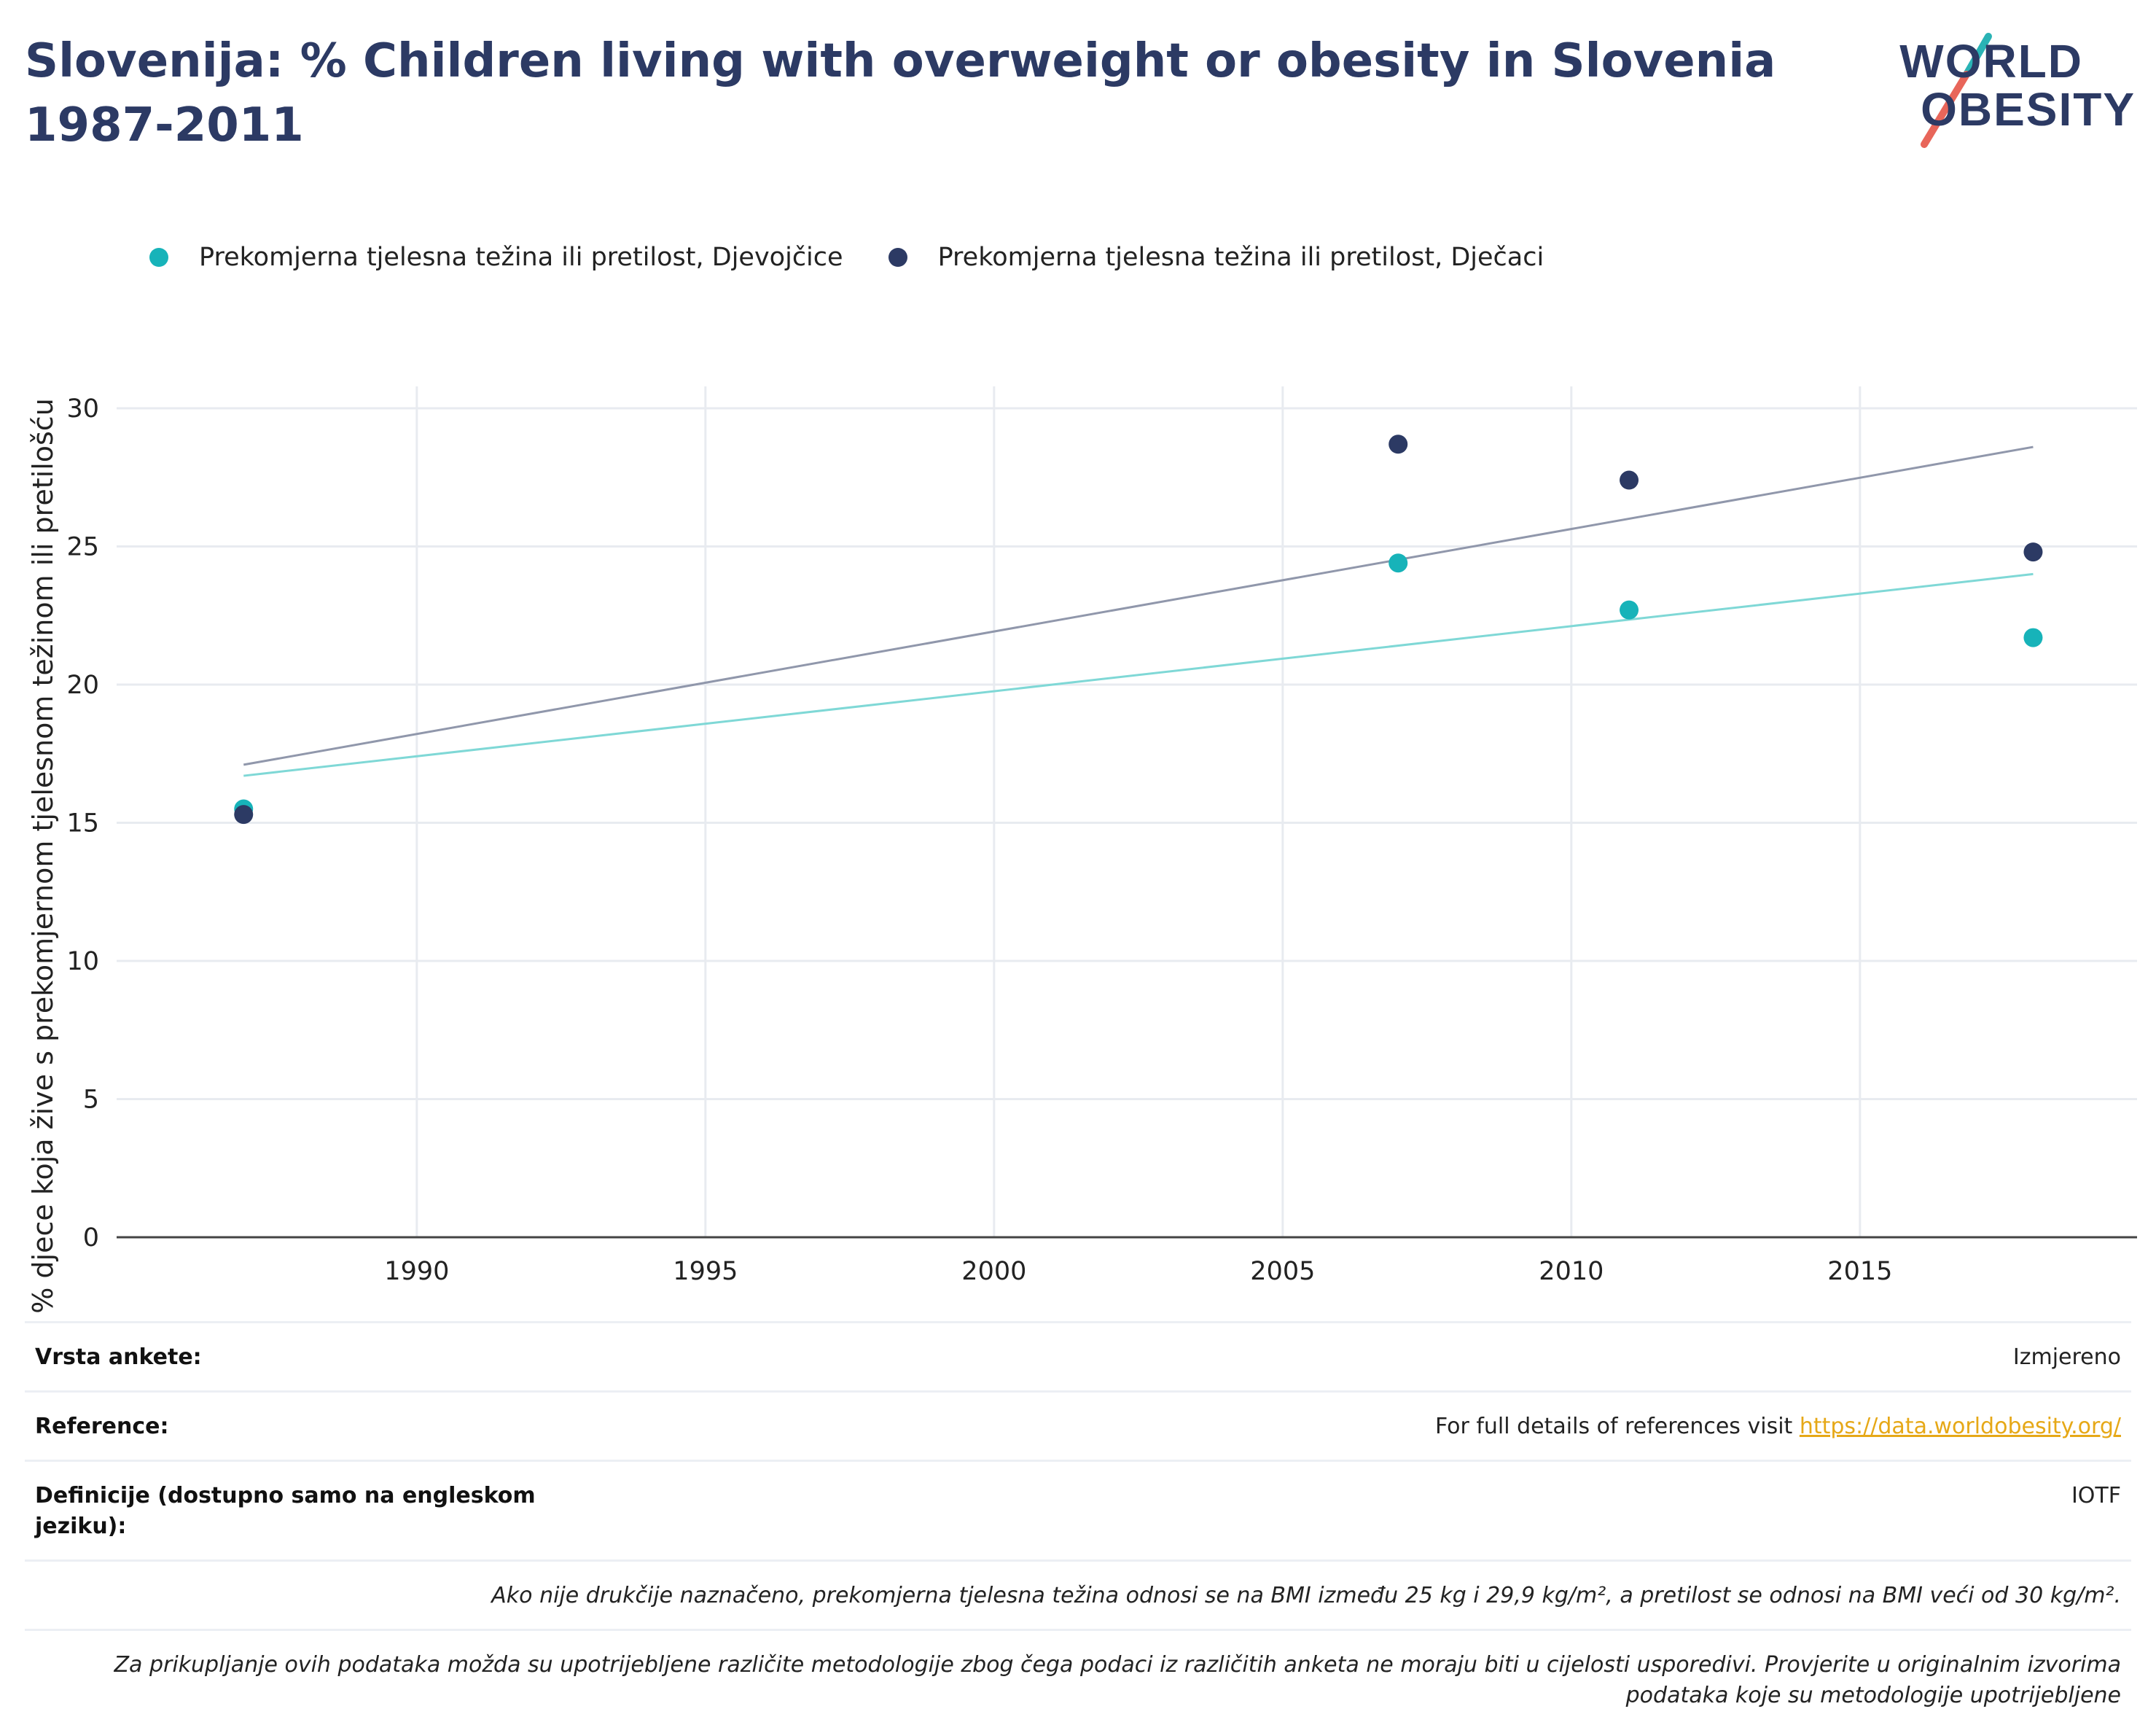  I want to click on data-point-boys-2011, so click(1630, 480).